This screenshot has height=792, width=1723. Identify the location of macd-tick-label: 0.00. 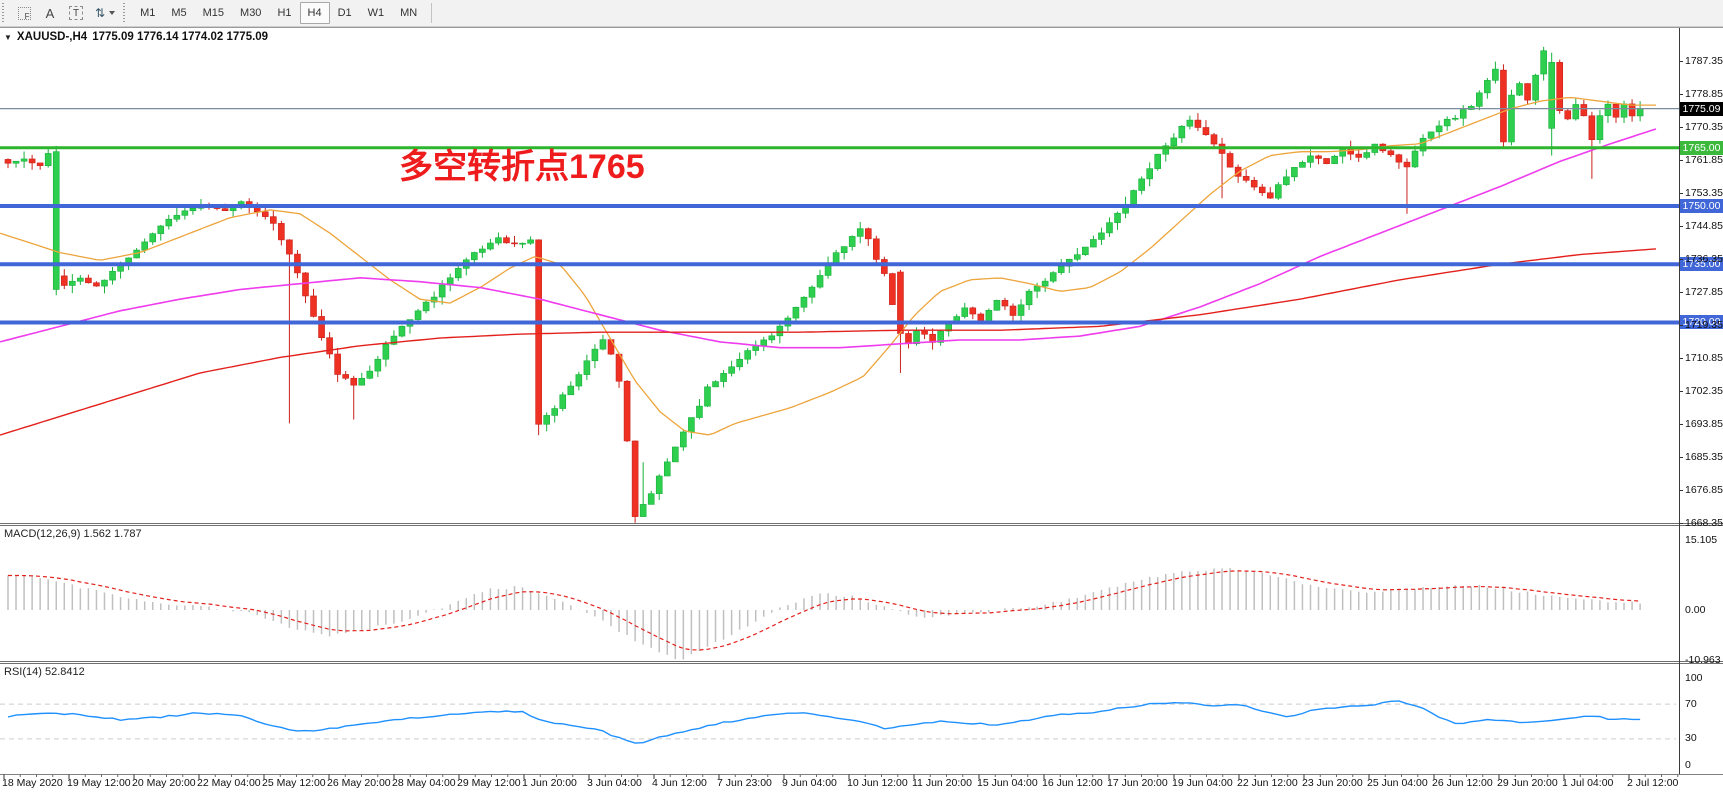
(1695, 609).